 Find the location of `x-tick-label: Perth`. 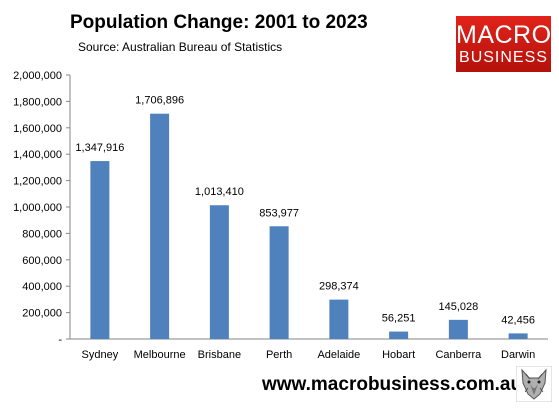

x-tick-label: Perth is located at coordinates (279, 355).